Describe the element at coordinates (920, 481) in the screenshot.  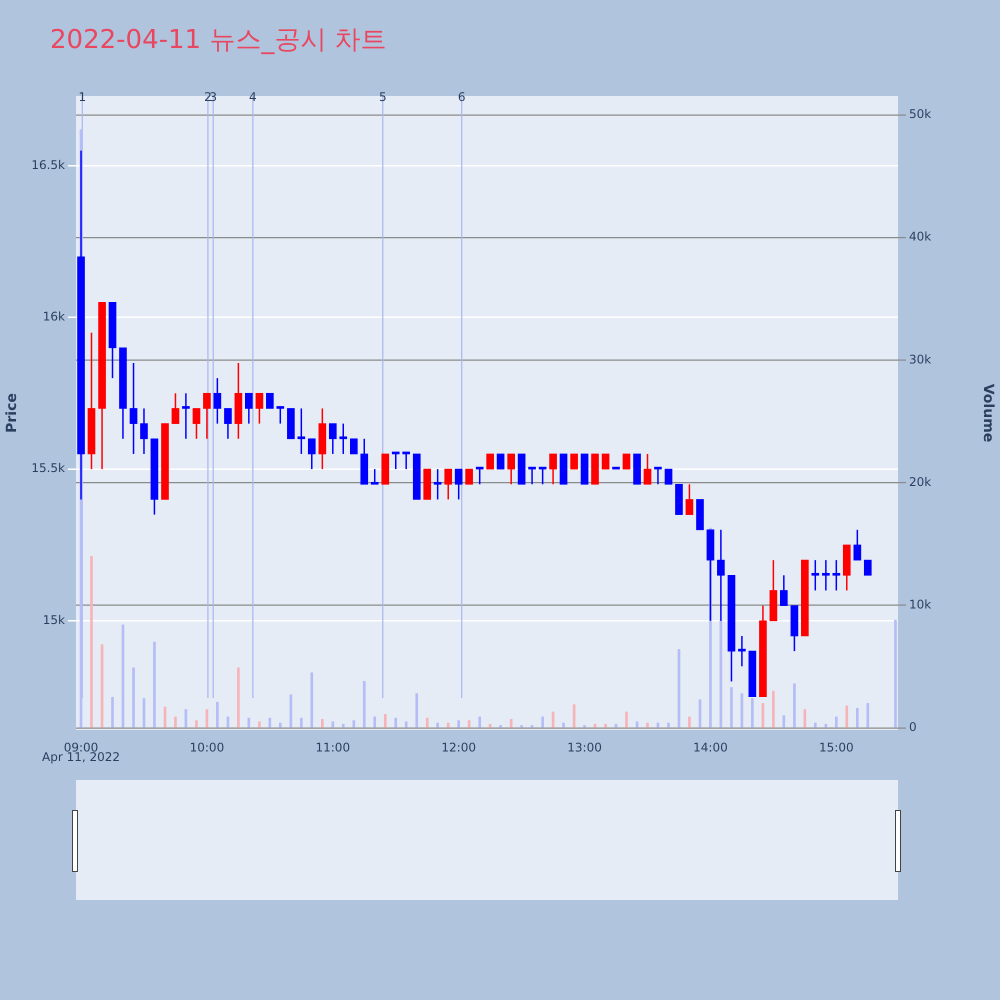
I see `y2-tick-label: 20k` at that location.